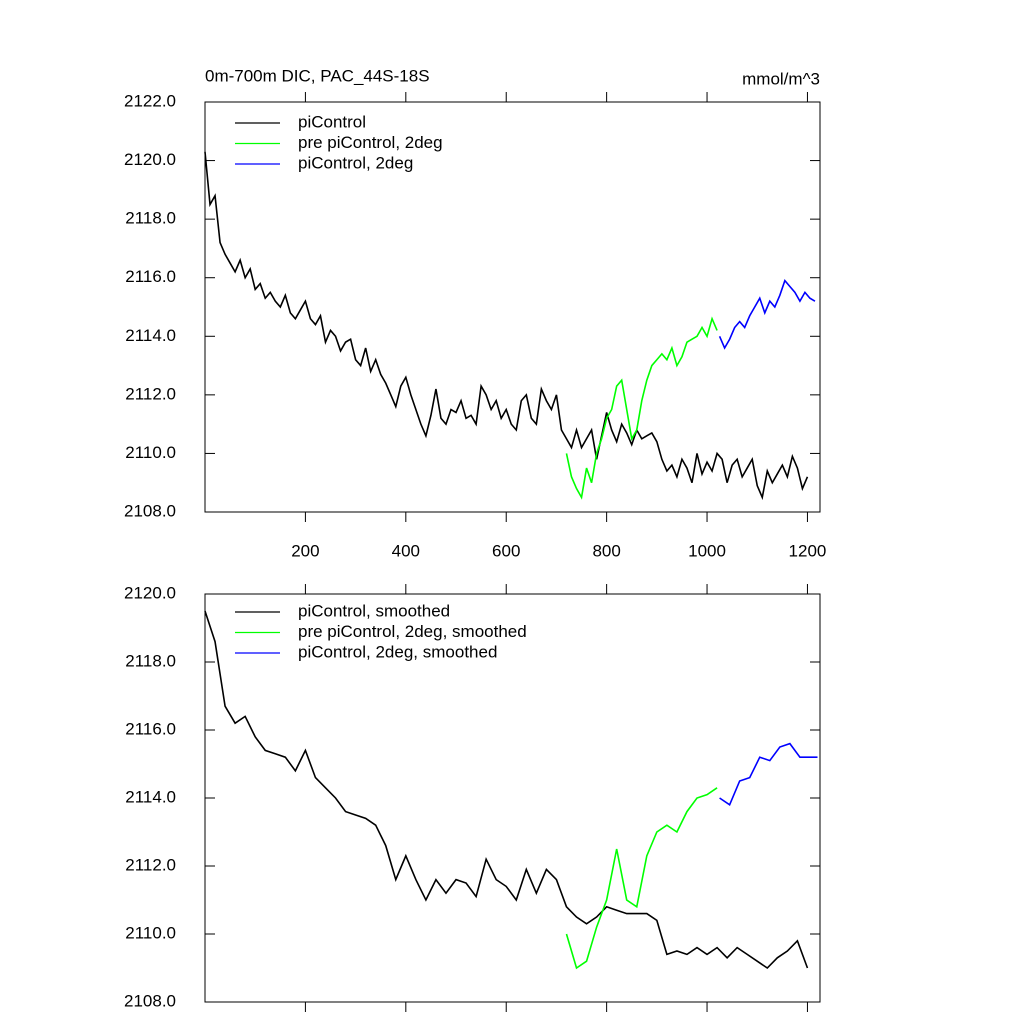 This screenshot has height=1024, width=1024. What do you see at coordinates (370, 142) in the screenshot?
I see `legend-label: pre piControl, 2deg` at bounding box center [370, 142].